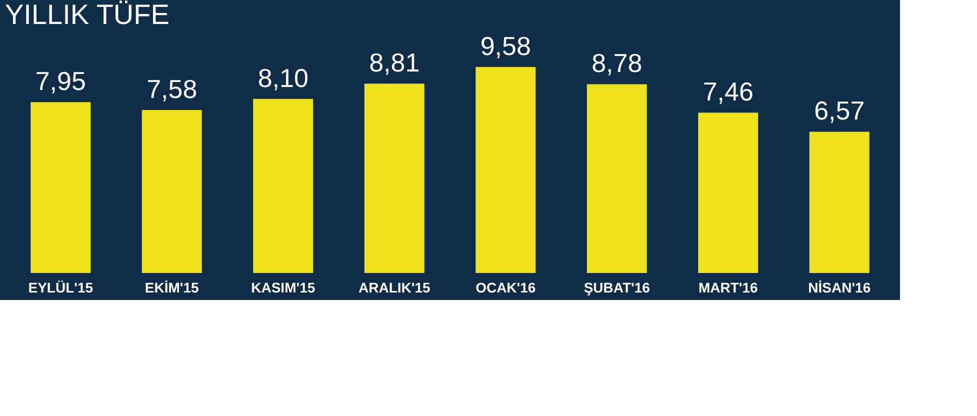 The width and height of the screenshot is (977, 416). What do you see at coordinates (394, 288) in the screenshot?
I see `x-tick-label: ARALIK'15` at bounding box center [394, 288].